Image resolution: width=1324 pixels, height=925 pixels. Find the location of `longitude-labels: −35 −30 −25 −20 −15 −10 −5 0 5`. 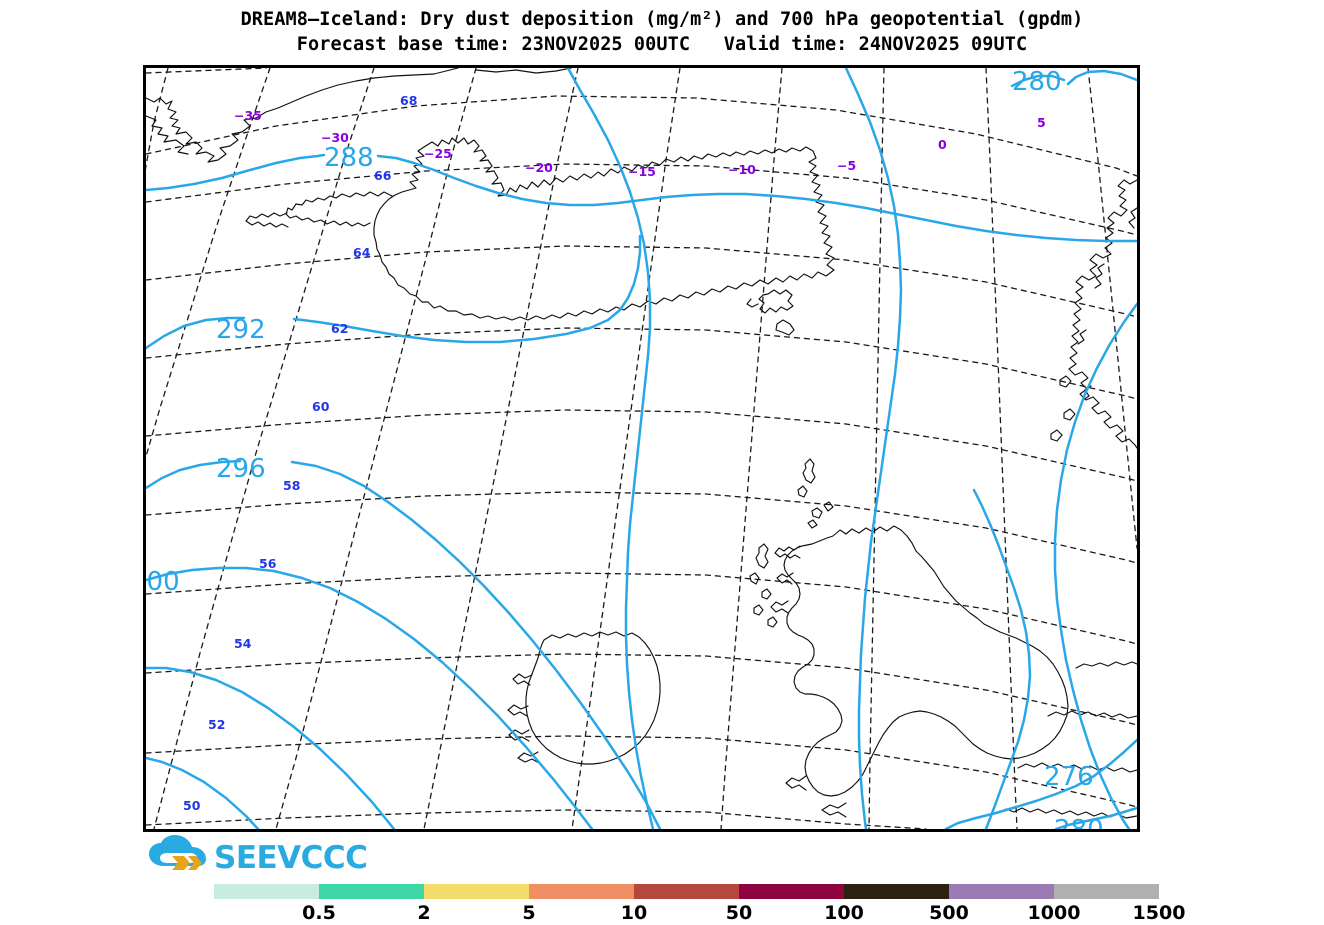

longitude-labels: −35 −30 −25 −20 −15 −10 −5 0 5 is located at coordinates (640, 143).